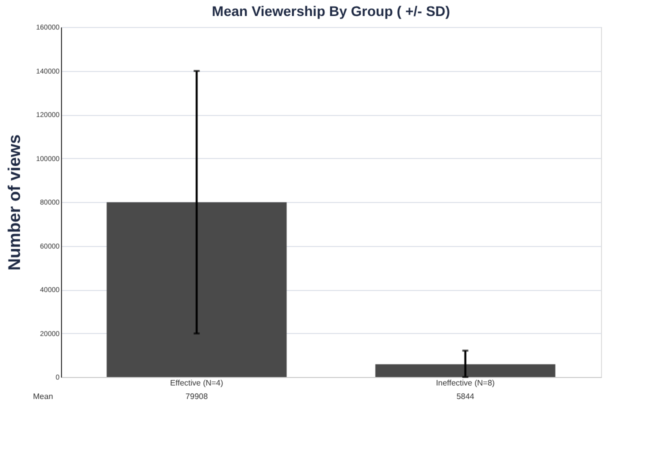 Image resolution: width=652 pixels, height=452 pixels. What do you see at coordinates (43, 396) in the screenshot?
I see `text: Mean` at bounding box center [43, 396].